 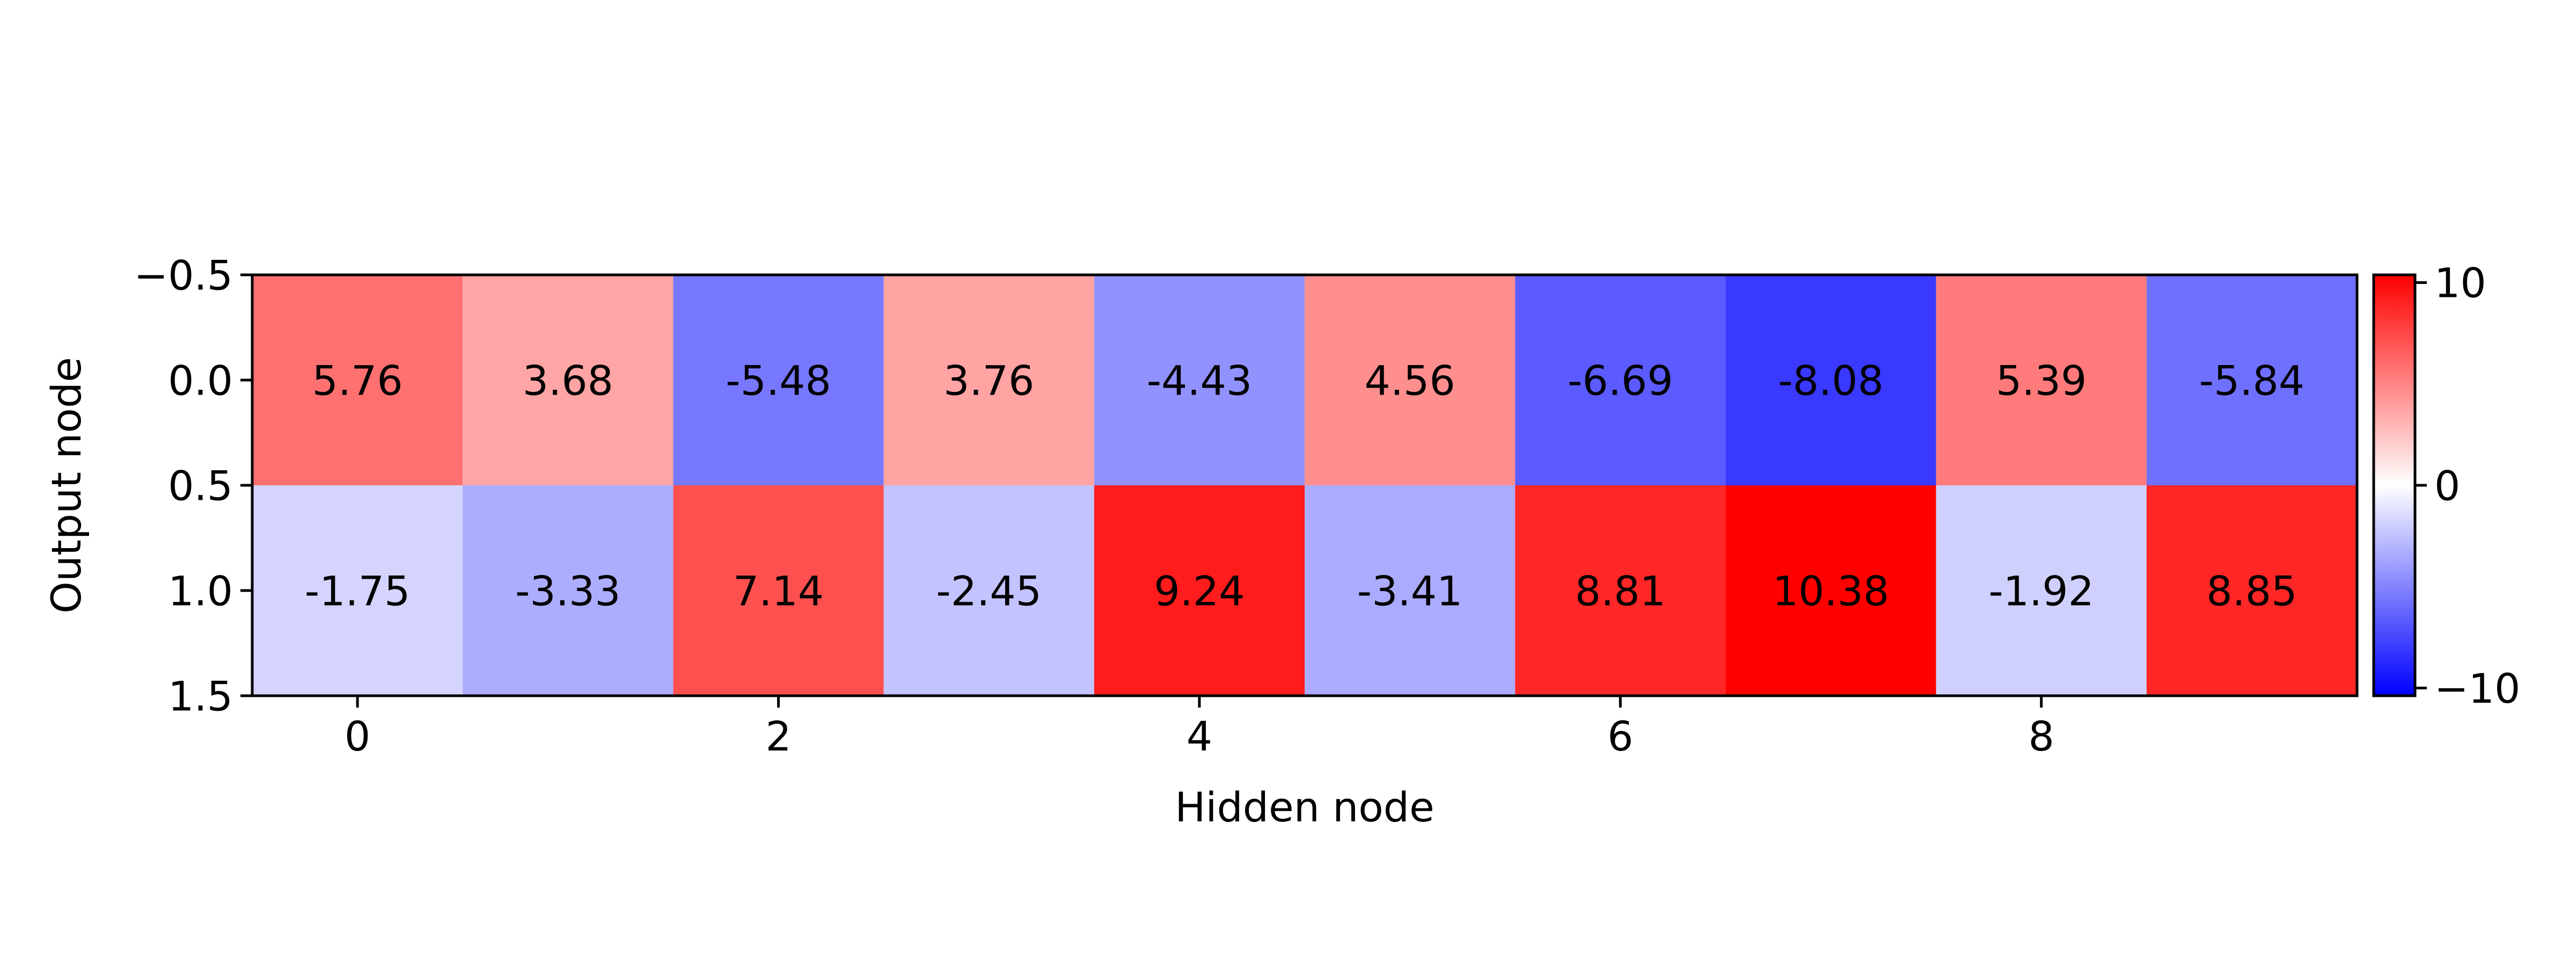 I want to click on x-tick-label: 2, so click(x=778, y=736).